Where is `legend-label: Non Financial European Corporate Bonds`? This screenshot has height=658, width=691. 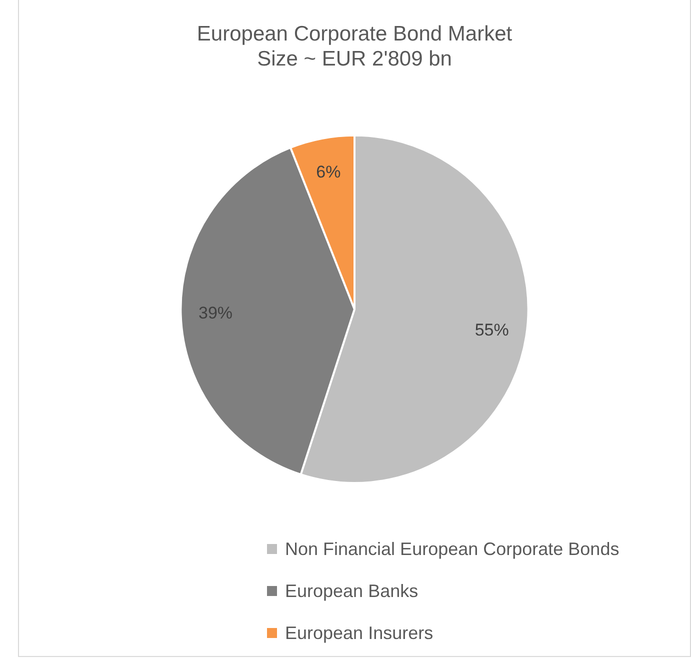
legend-label: Non Financial European Corporate Bonds is located at coordinates (452, 549).